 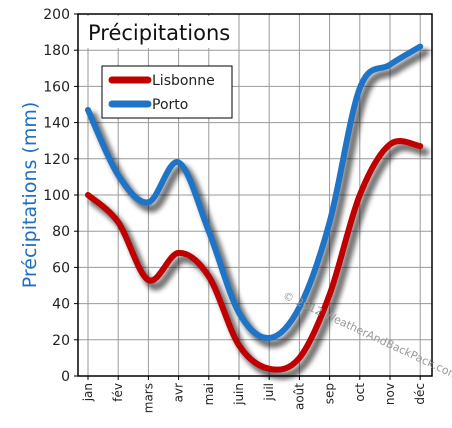 What do you see at coordinates (88, 392) in the screenshot?
I see `x-tick-label: jan` at bounding box center [88, 392].